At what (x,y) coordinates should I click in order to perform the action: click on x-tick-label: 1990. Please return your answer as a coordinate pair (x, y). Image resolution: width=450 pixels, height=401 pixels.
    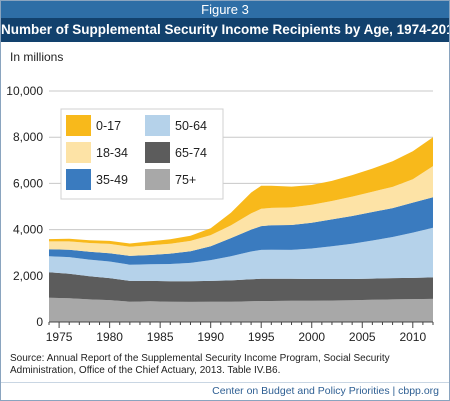
    Looking at the image, I should click on (210, 337).